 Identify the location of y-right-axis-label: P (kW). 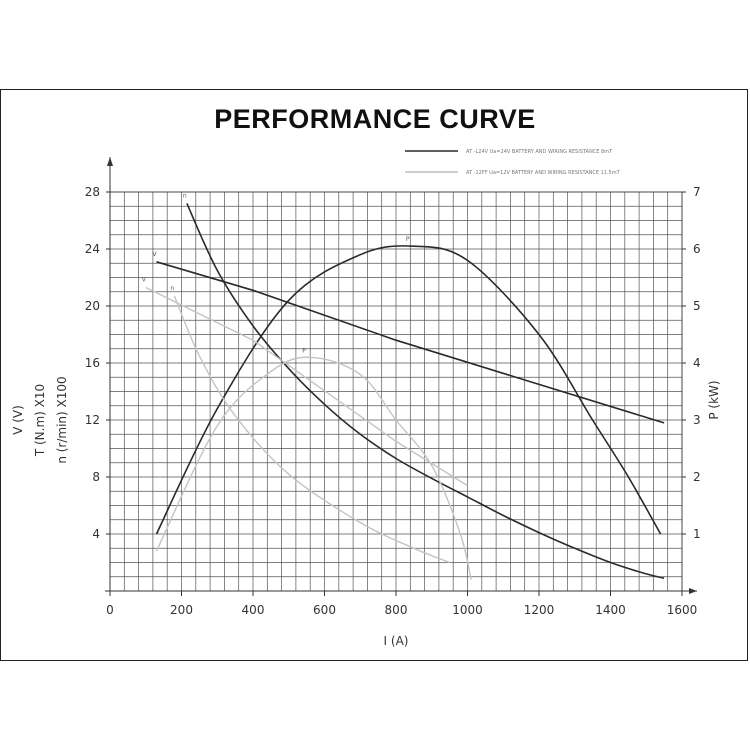
(714, 399).